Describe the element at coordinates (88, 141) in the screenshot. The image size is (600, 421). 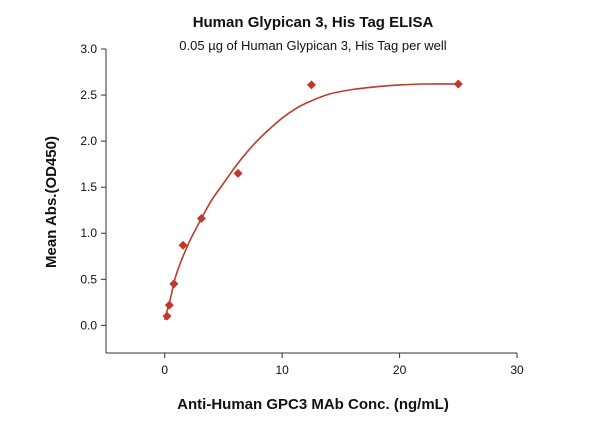
I see `y-tick-label: 2.0` at that location.